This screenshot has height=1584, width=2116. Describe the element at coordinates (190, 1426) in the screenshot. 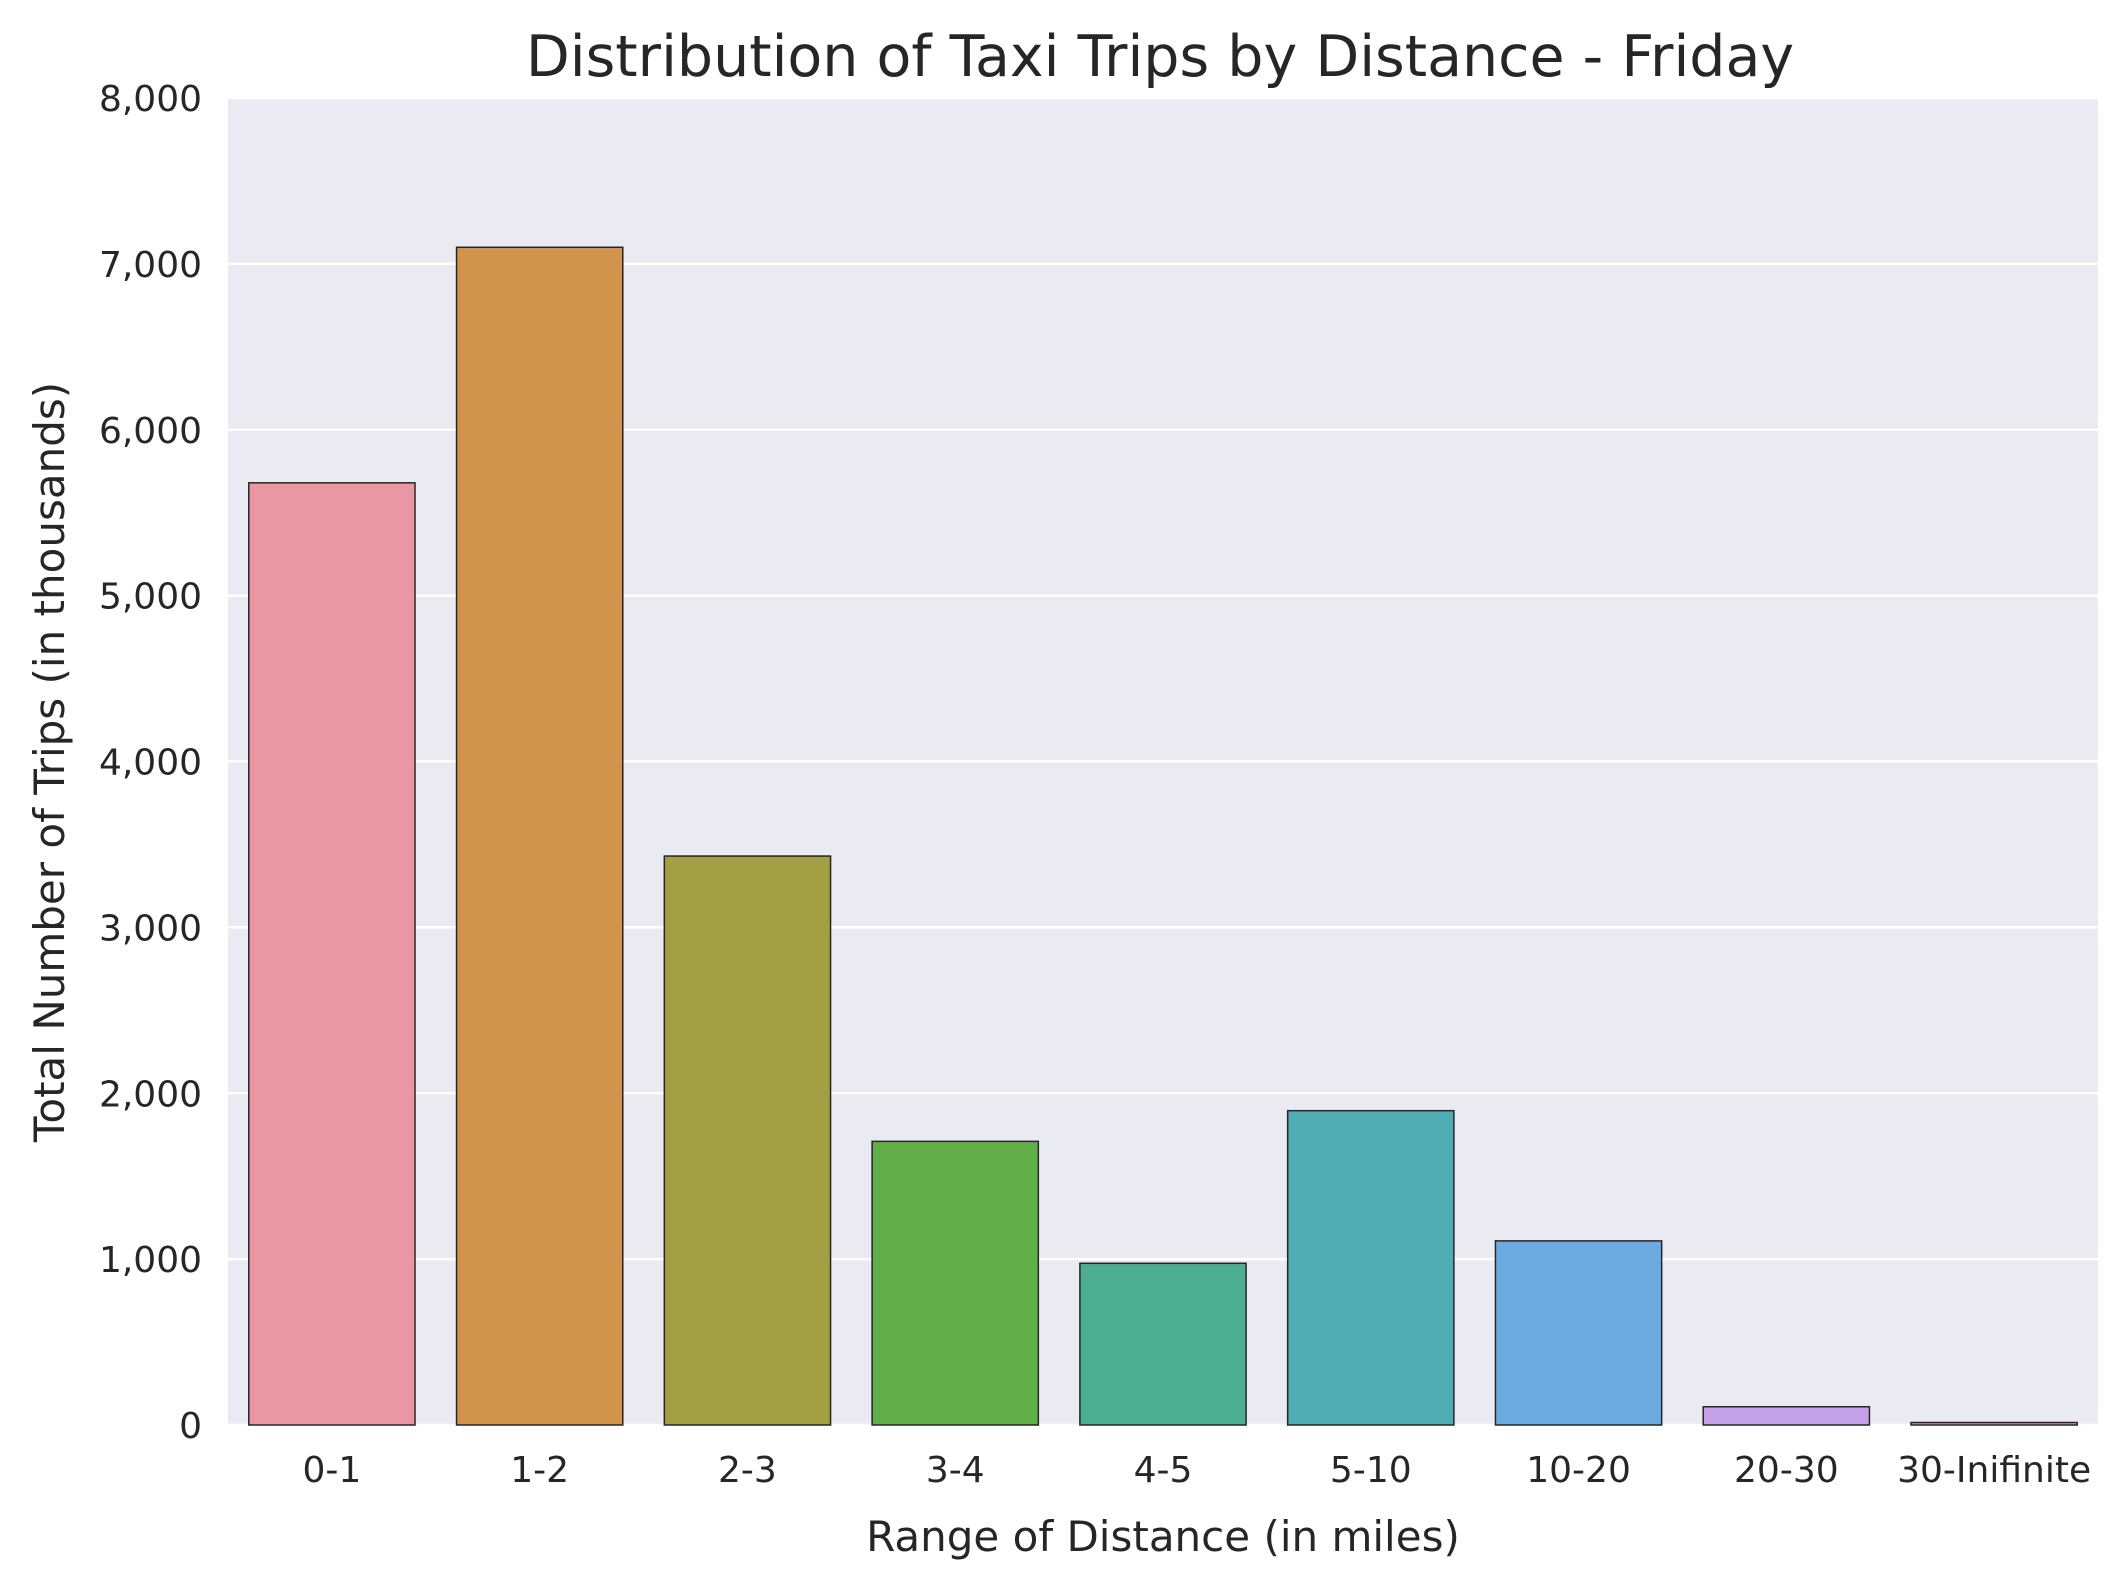

I see `y-tick-label: 0` at that location.